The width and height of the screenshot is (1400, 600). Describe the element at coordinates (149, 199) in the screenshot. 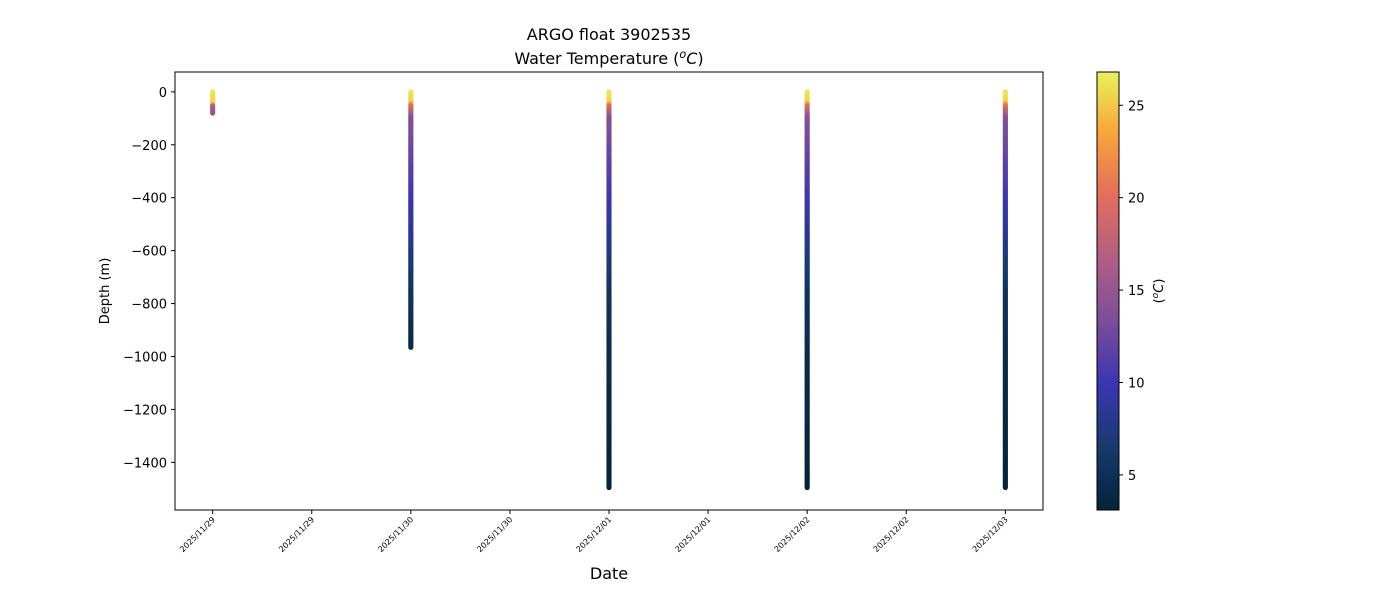

I see `y-tick-label: −400` at that location.